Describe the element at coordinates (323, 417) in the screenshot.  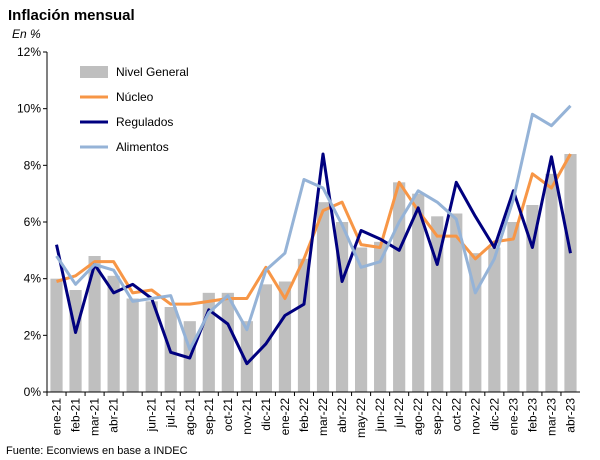
I see `x-tick-label: mar-22` at that location.